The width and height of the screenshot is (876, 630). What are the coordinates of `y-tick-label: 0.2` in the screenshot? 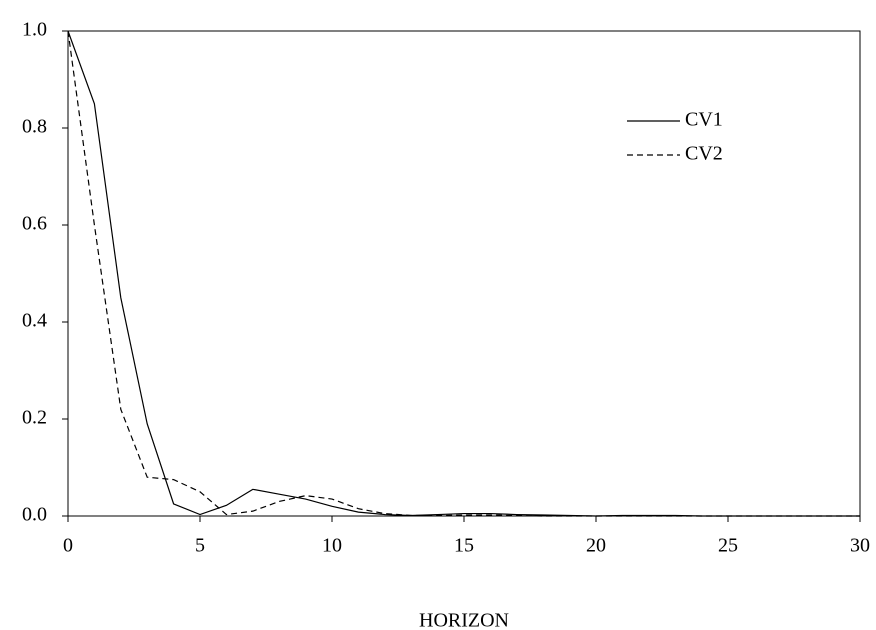 It's located at (34, 418).